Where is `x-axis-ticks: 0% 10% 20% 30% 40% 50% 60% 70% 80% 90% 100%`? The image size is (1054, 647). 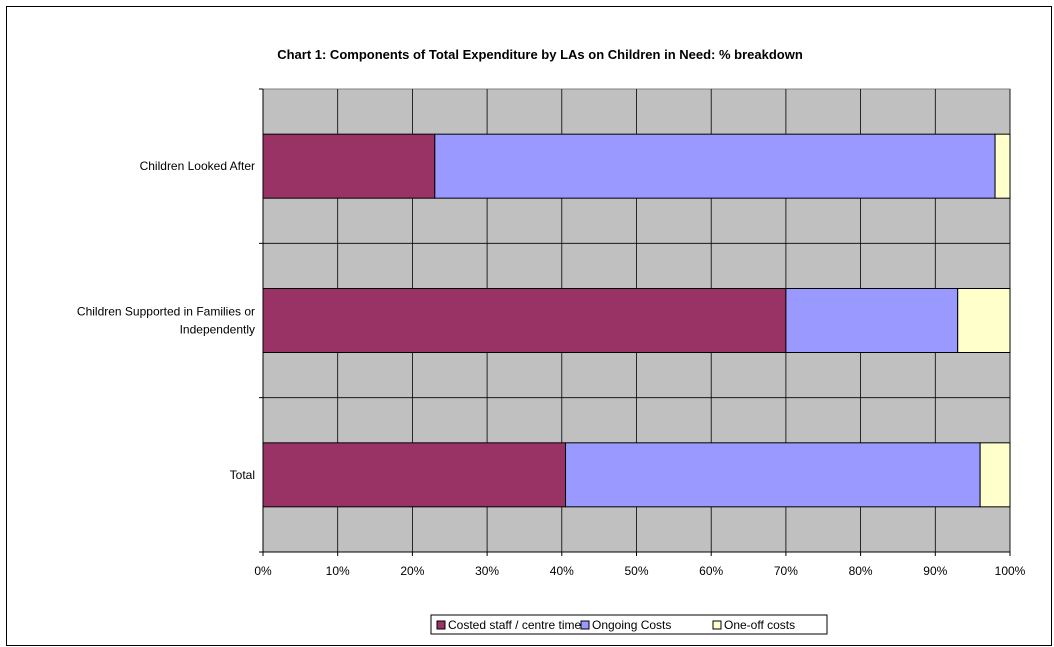 x-axis-ticks: 0% 10% 20% 30% 40% 50% 60% 70% 80% 90% 100% is located at coordinates (639, 571).